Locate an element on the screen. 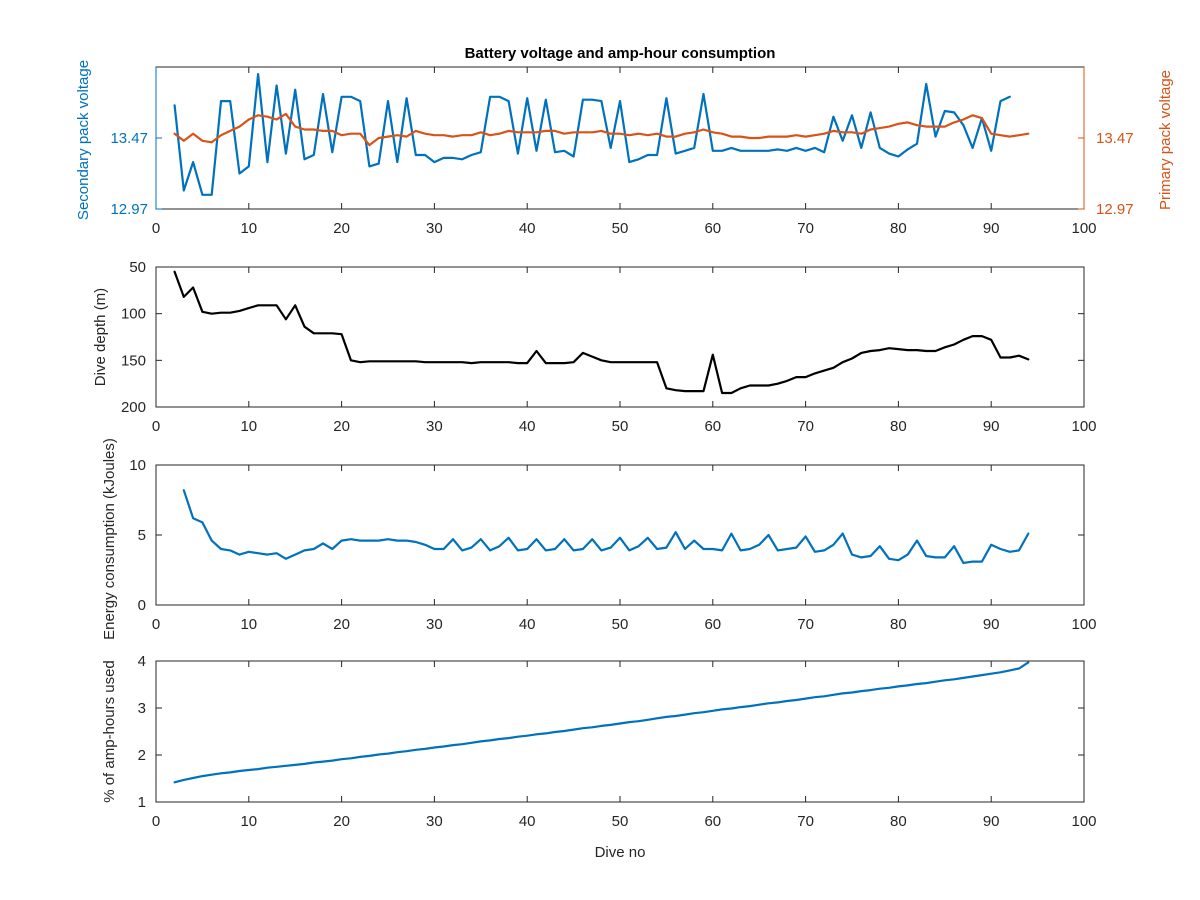  y-tick-label: 0 is located at coordinates (142, 605).